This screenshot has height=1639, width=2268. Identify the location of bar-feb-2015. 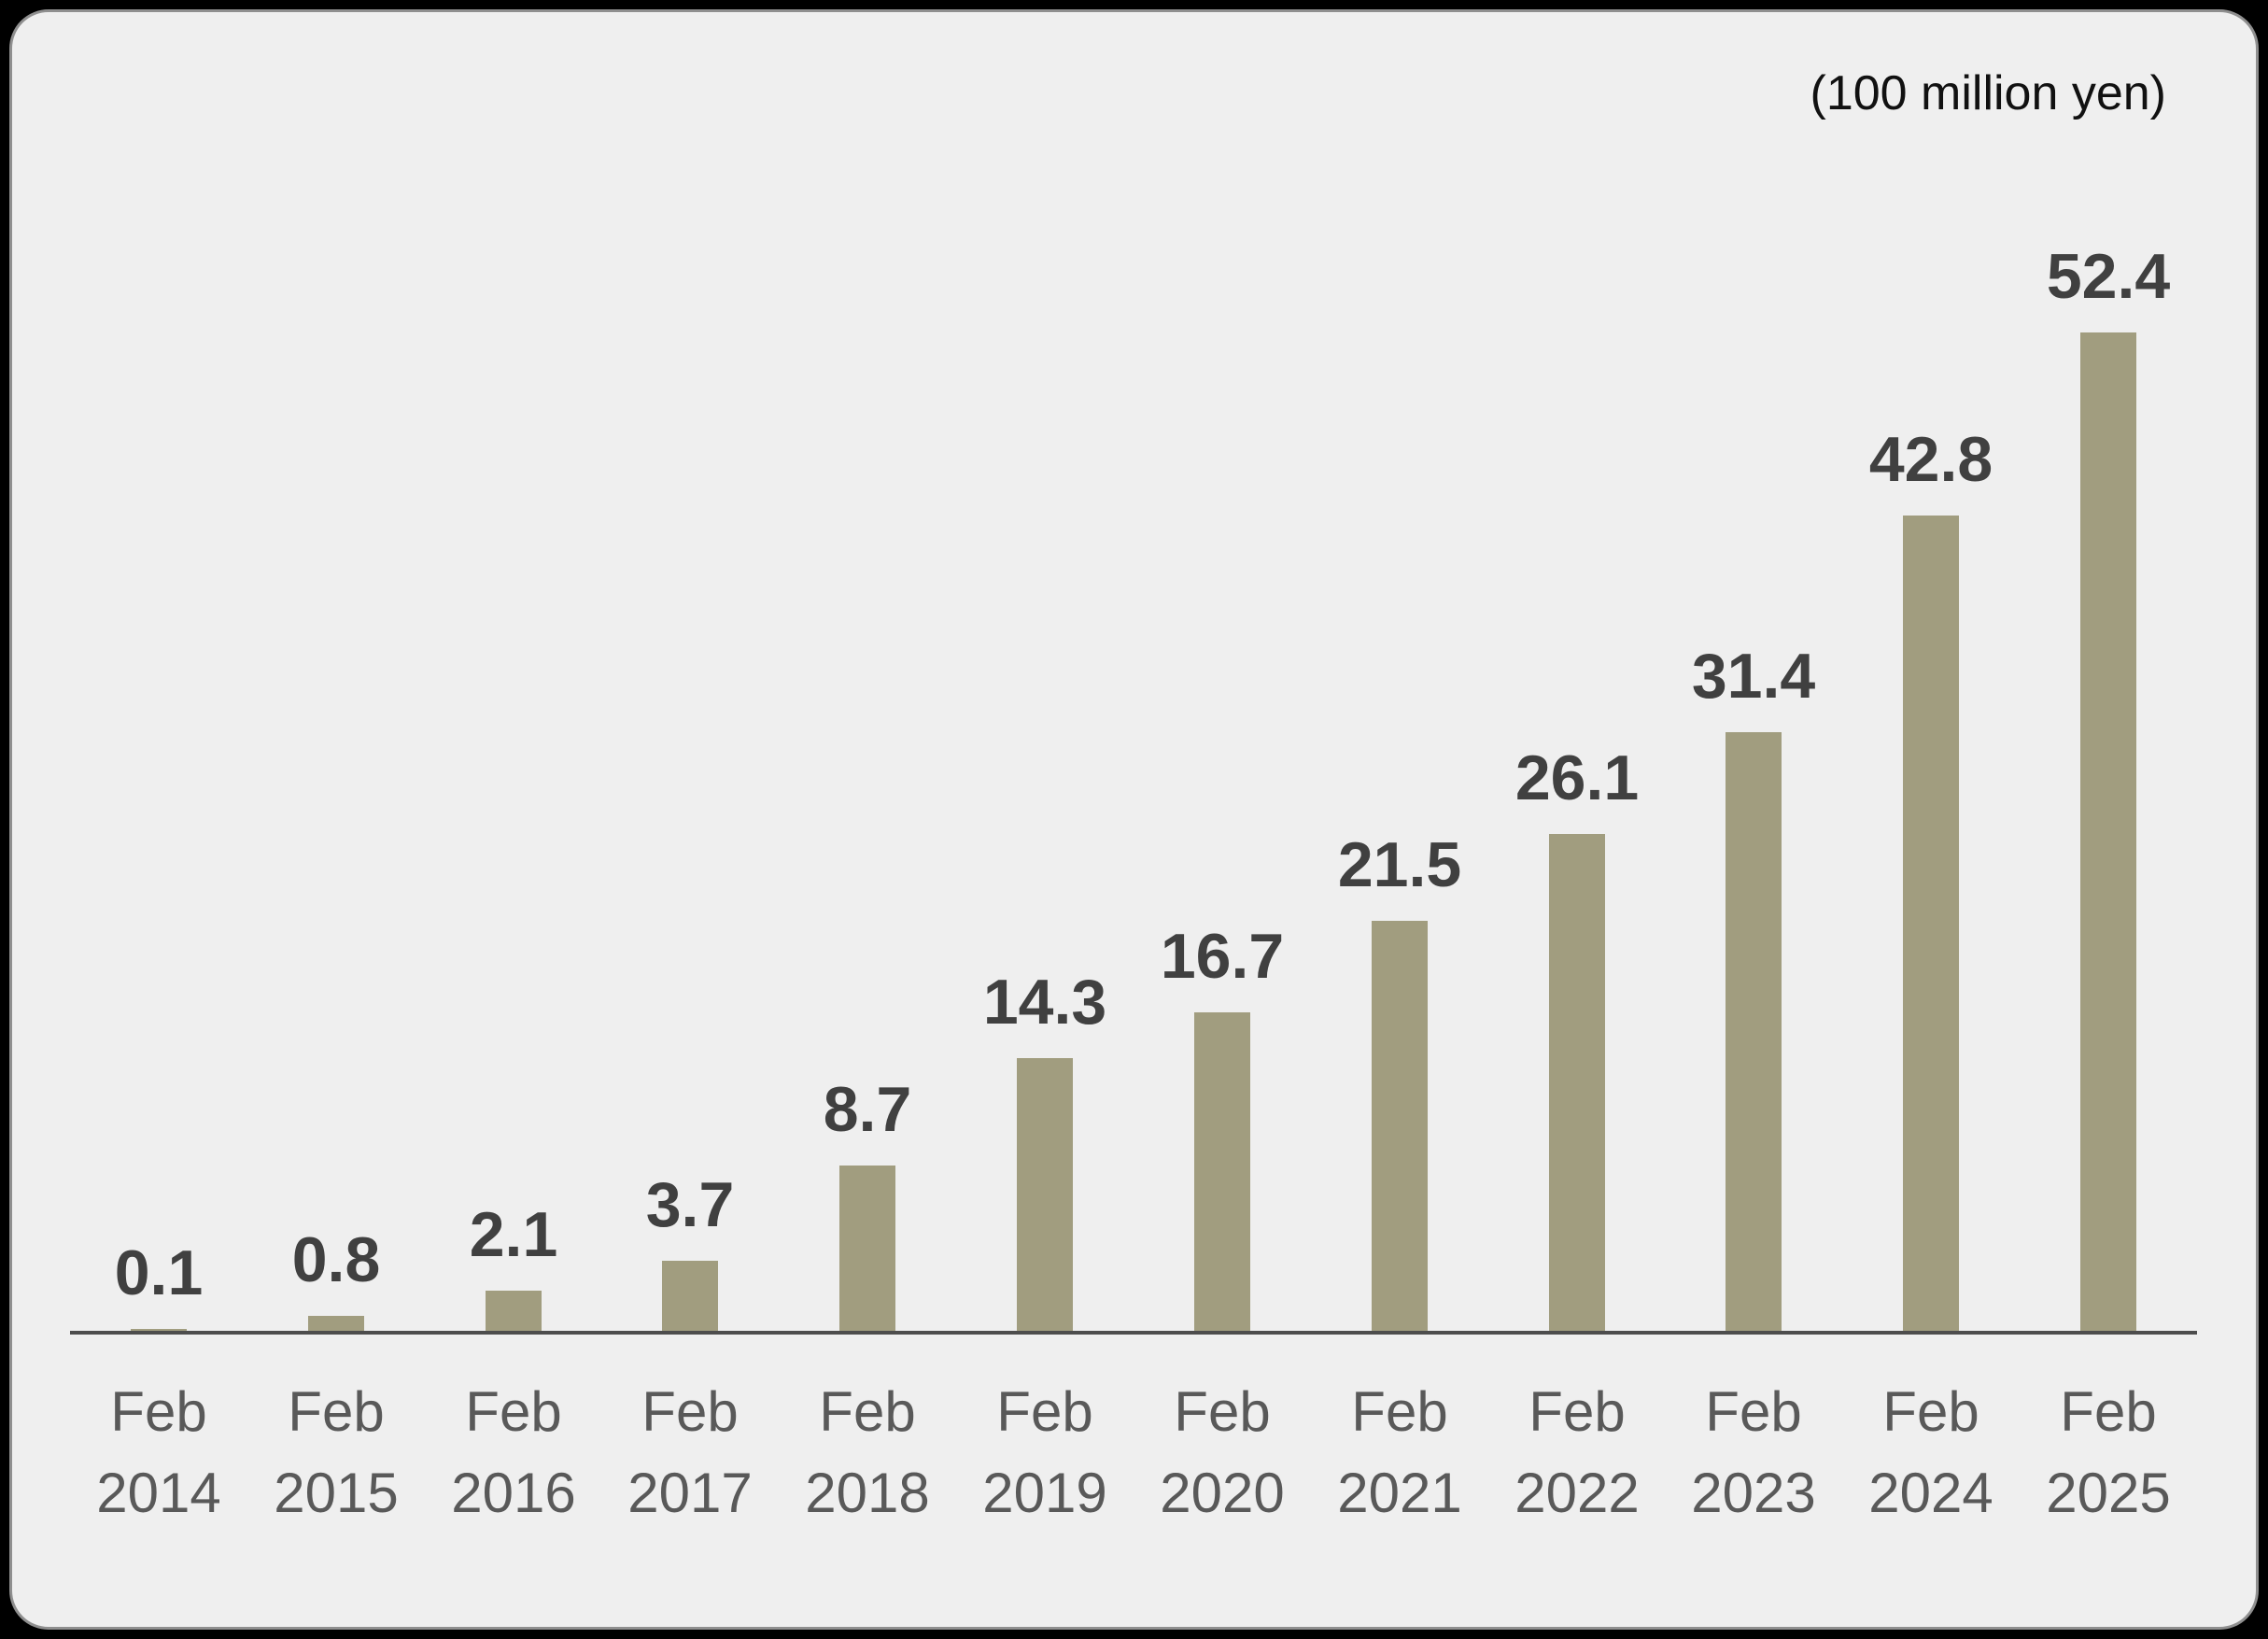
(336, 1324).